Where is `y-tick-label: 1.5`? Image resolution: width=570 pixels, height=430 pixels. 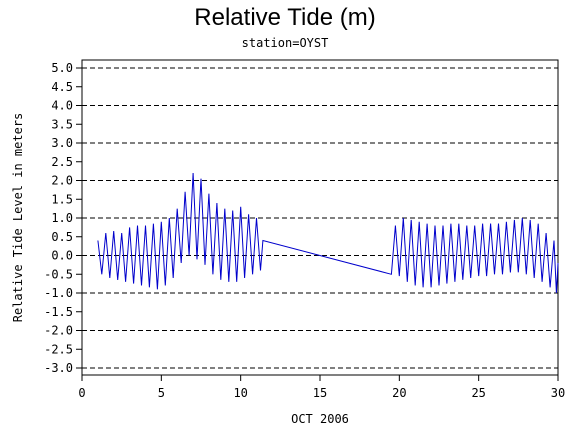 y-tick-label: 1.5 is located at coordinates (62, 199).